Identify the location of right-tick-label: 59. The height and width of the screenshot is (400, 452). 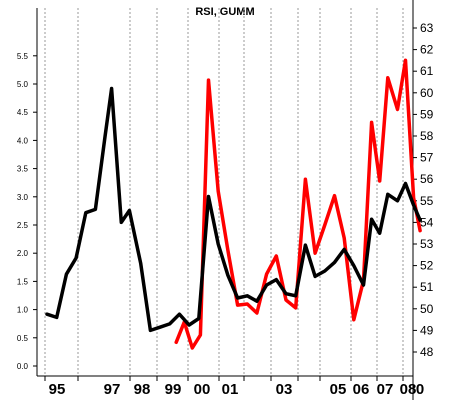
(427, 114).